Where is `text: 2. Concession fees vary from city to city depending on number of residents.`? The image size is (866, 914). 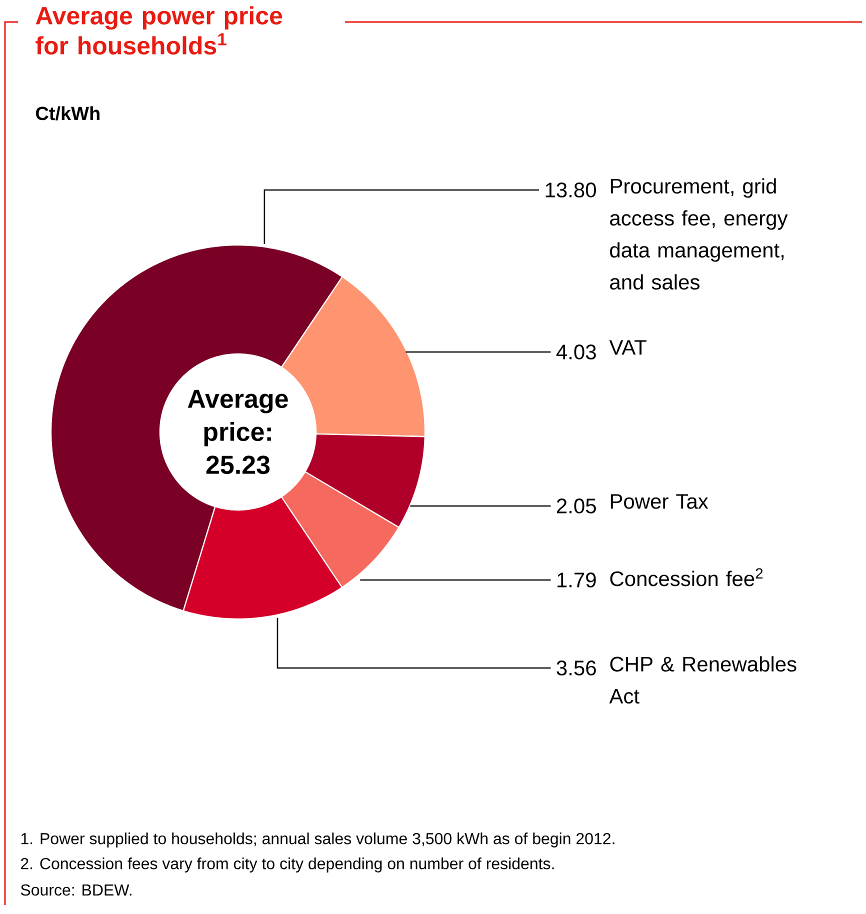
text: 2. Concession fees vary from city to city depending on number of residents. is located at coordinates (287, 865).